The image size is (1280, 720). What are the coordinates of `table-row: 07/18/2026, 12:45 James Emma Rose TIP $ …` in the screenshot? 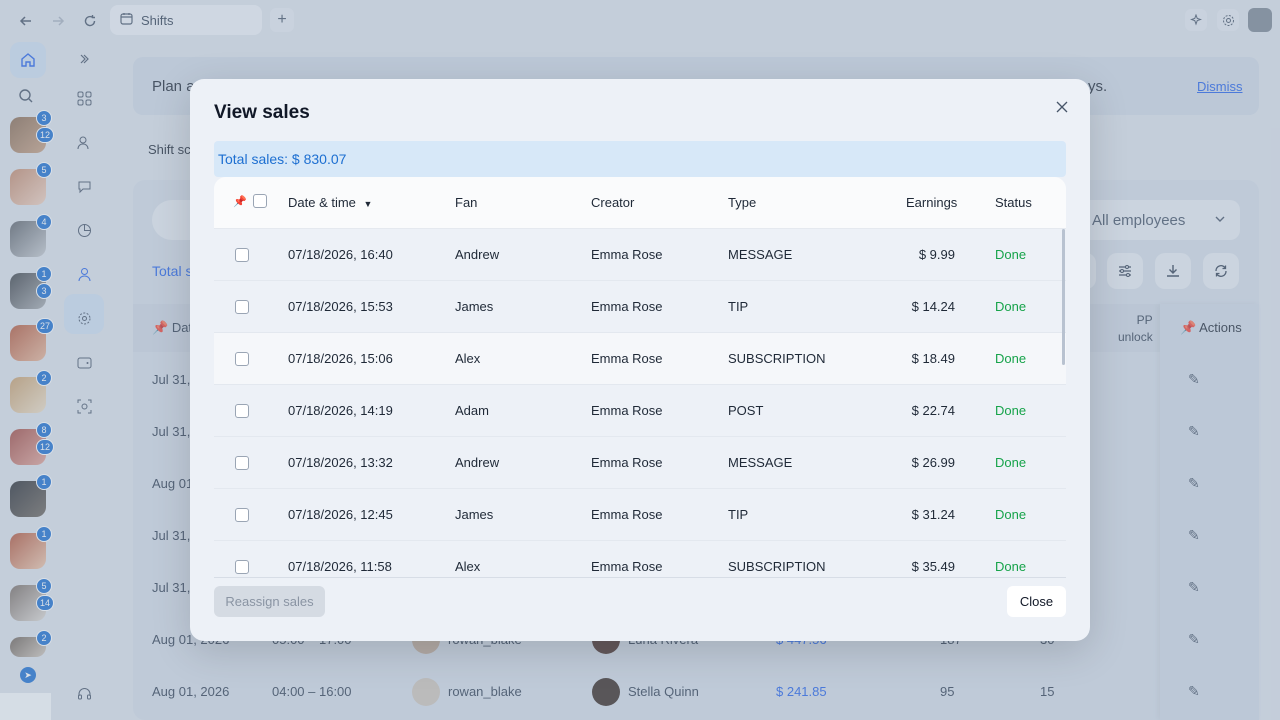 It's located at (640, 515).